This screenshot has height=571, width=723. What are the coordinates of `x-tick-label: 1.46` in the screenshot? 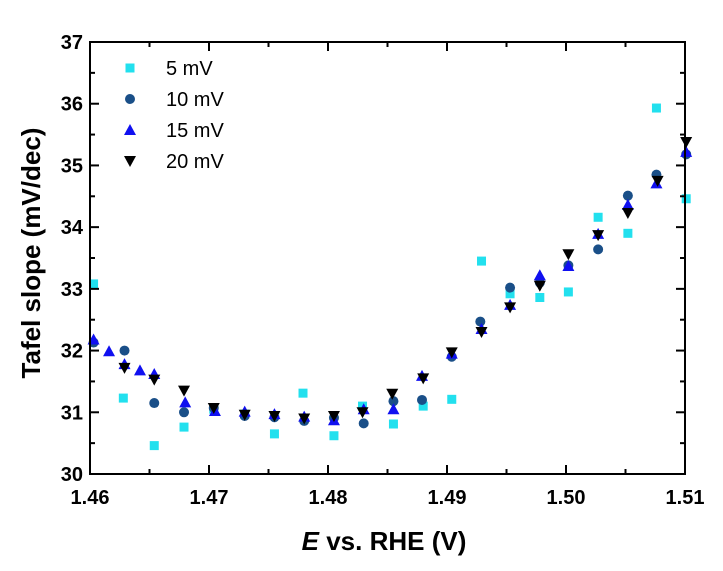 It's located at (90, 498).